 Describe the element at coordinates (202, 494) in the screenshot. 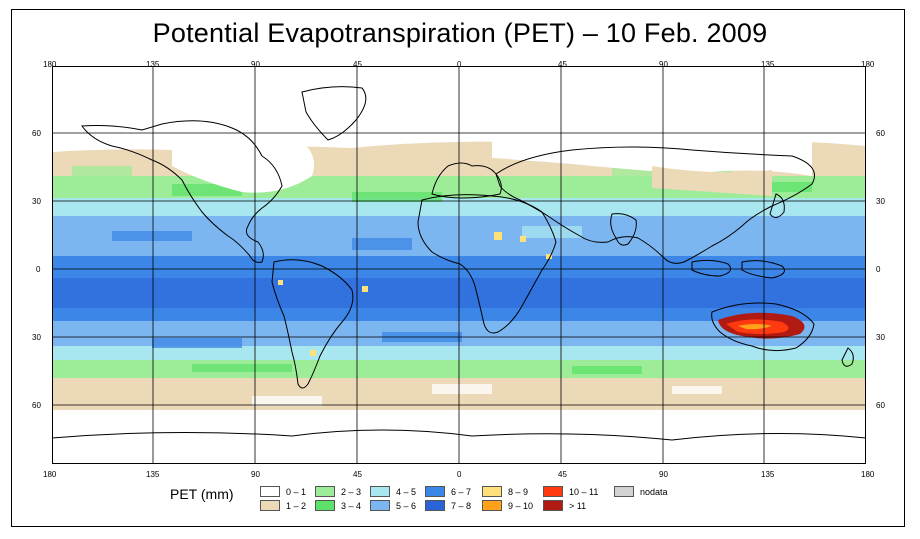

I see `legend-title: PET (mm)` at that location.